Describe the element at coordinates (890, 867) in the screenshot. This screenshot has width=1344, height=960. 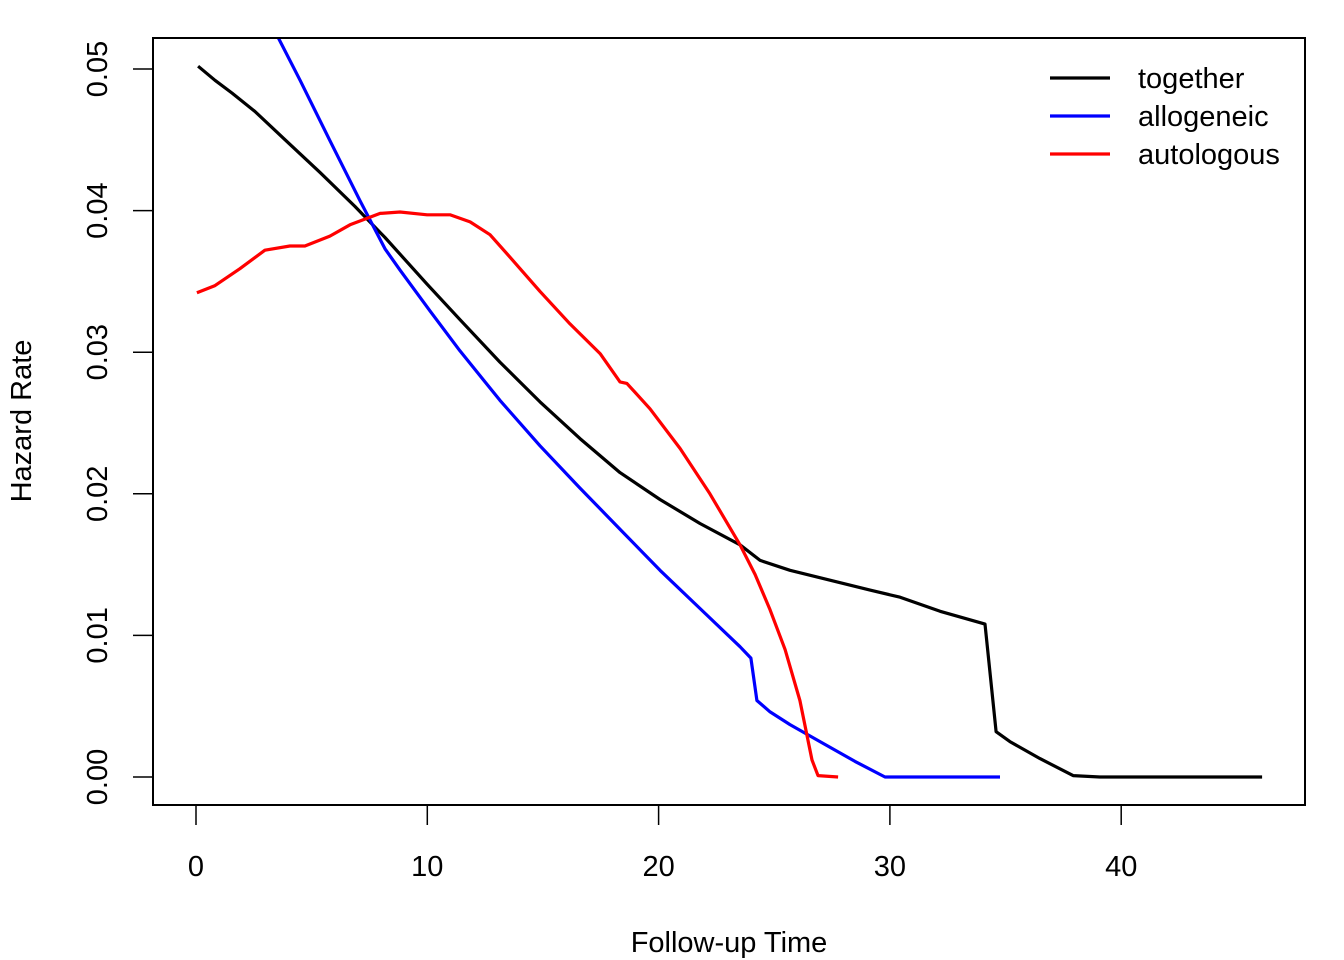
I see `x-tick-label: 30` at that location.